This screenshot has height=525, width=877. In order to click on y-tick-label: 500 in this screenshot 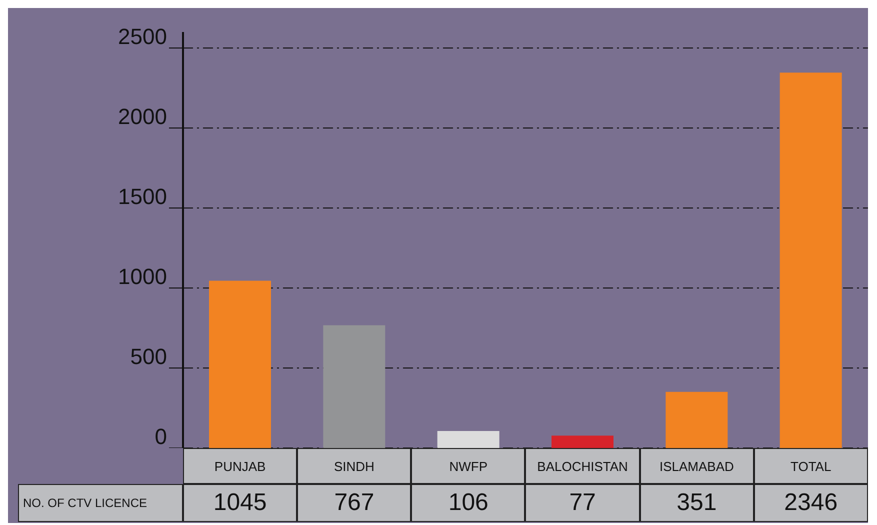, I will do `click(148, 356)`.